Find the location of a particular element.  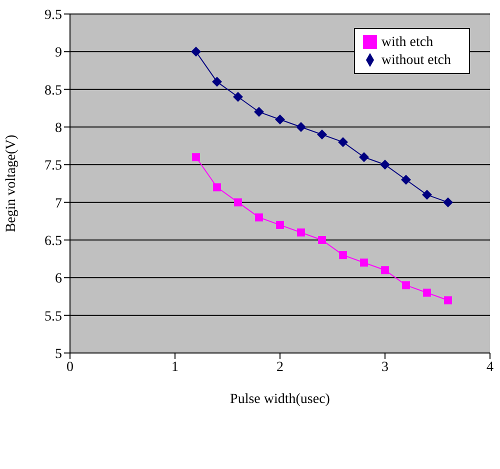

x-tick-label: 3 is located at coordinates (385, 367).